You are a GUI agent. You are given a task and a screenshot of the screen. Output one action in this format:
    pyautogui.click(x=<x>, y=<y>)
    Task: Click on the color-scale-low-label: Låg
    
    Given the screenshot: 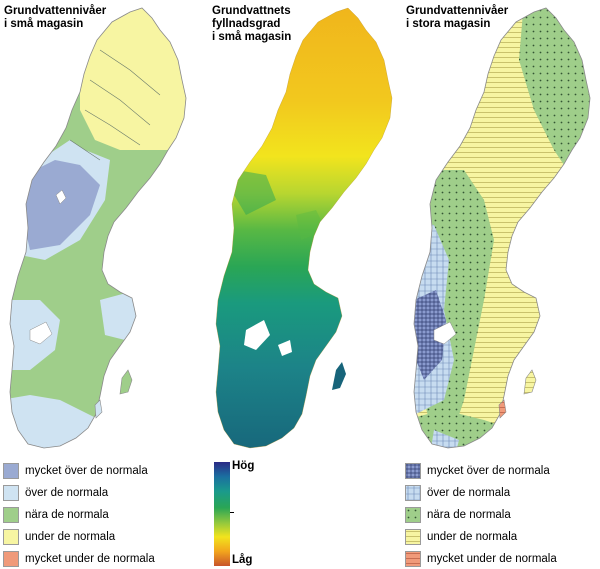 What is the action you would take?
    pyautogui.click(x=242, y=560)
    